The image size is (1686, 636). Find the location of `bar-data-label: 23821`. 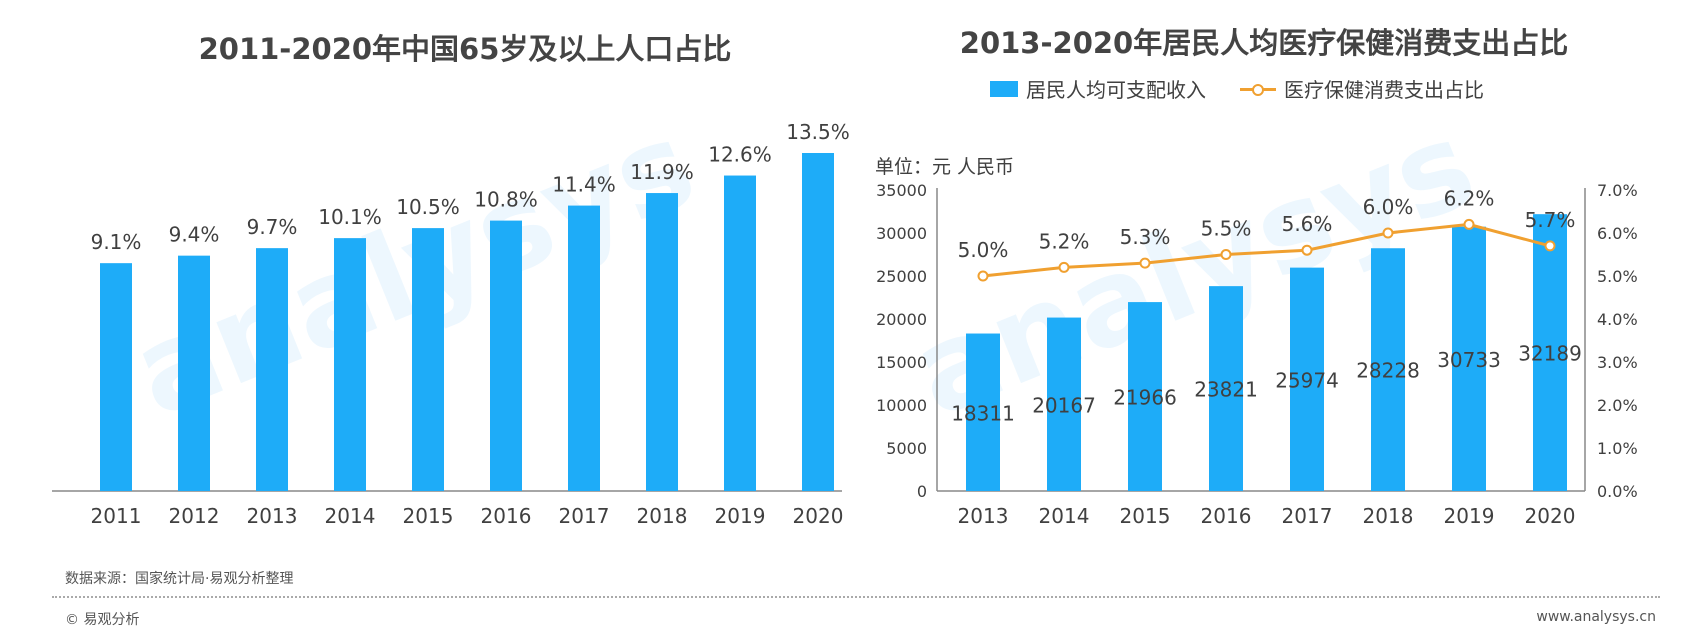

bar-data-label: 23821 is located at coordinates (1226, 390).